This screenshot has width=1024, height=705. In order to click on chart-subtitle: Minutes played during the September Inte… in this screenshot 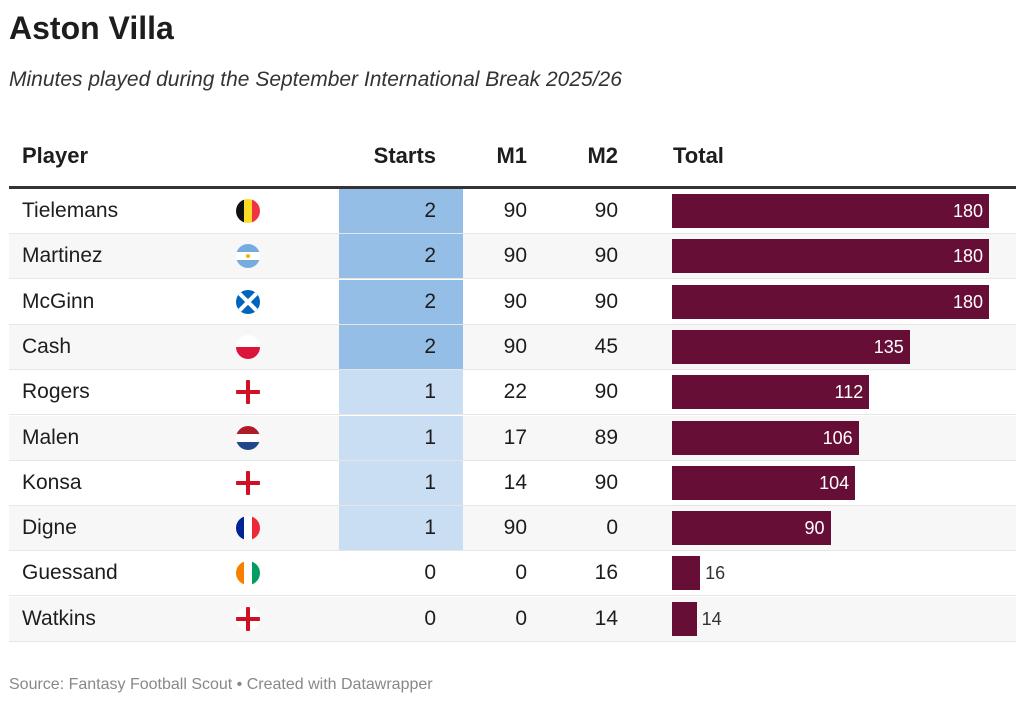, I will do `click(315, 79)`.